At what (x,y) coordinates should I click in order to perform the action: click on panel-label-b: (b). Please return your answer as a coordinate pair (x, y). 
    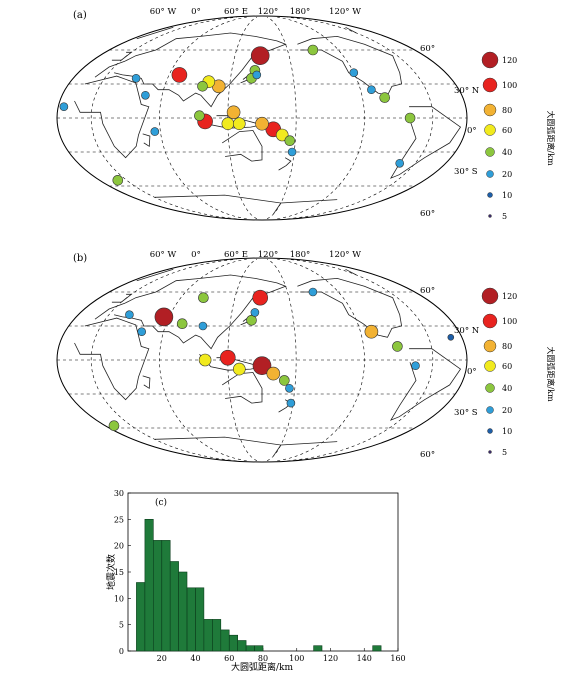
    Looking at the image, I should click on (80, 258).